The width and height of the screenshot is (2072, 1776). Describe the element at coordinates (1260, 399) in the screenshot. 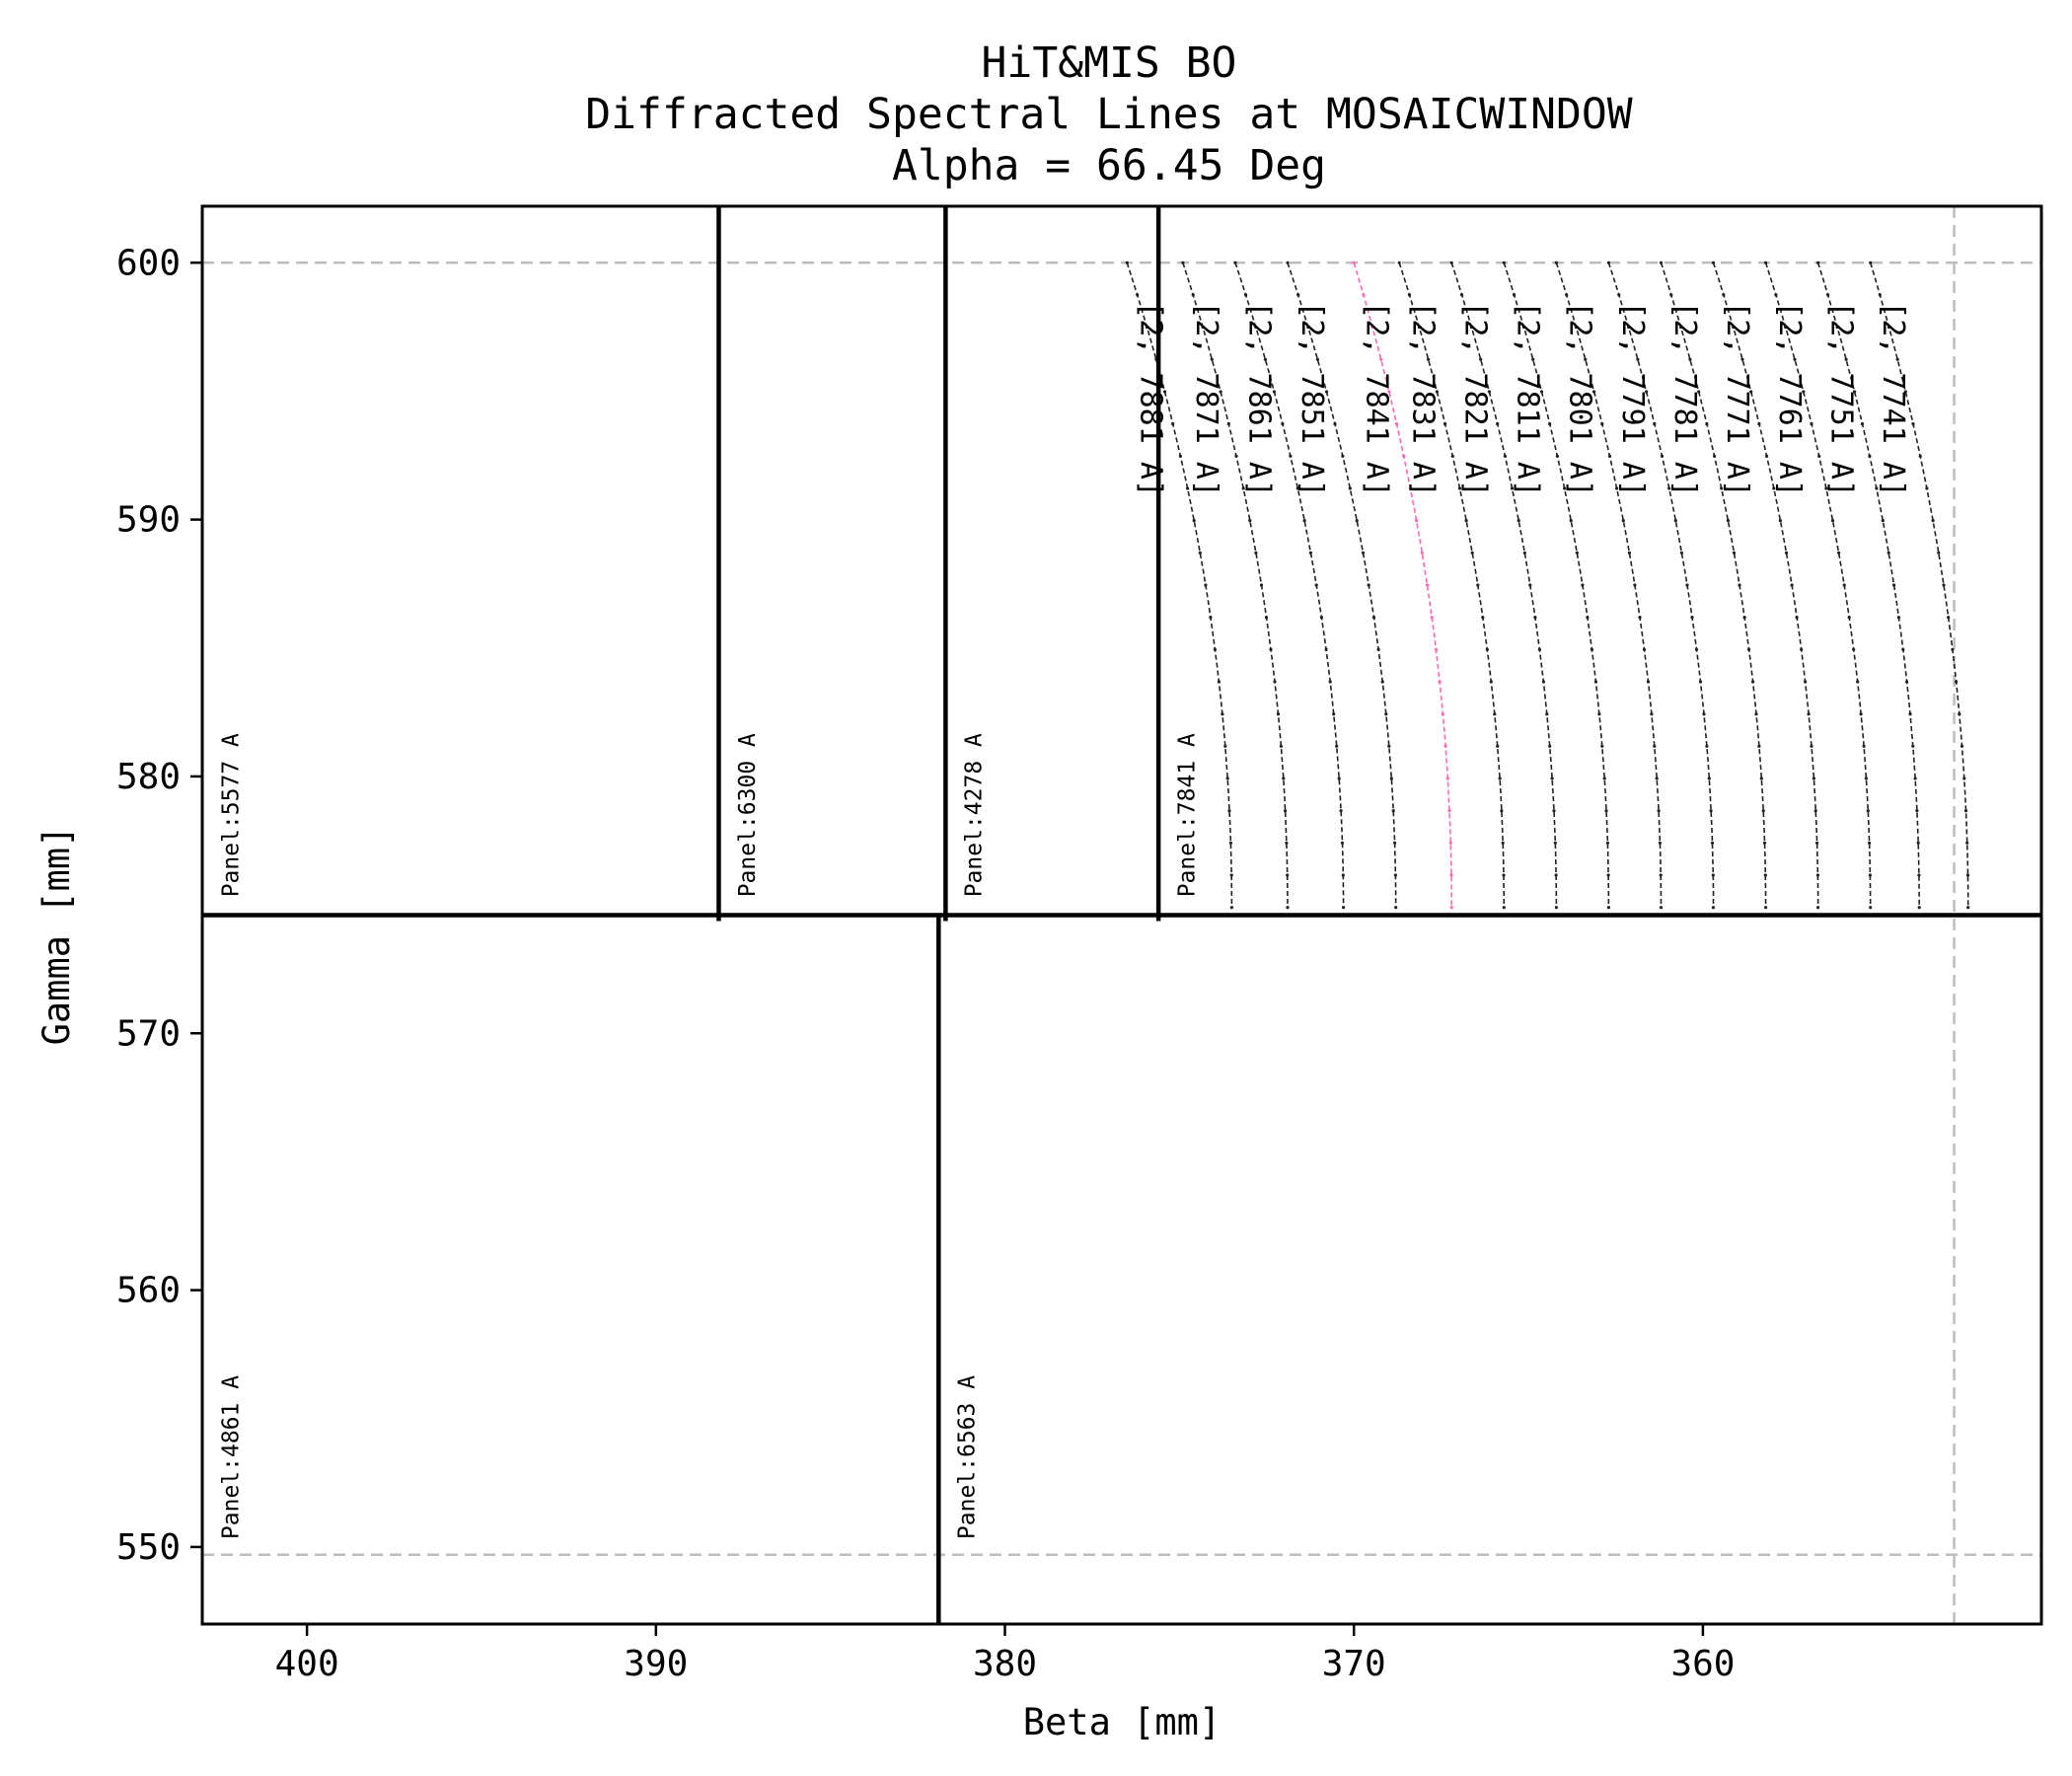

I see `spectral-line-label-7861: [2, 7861 A]` at that location.